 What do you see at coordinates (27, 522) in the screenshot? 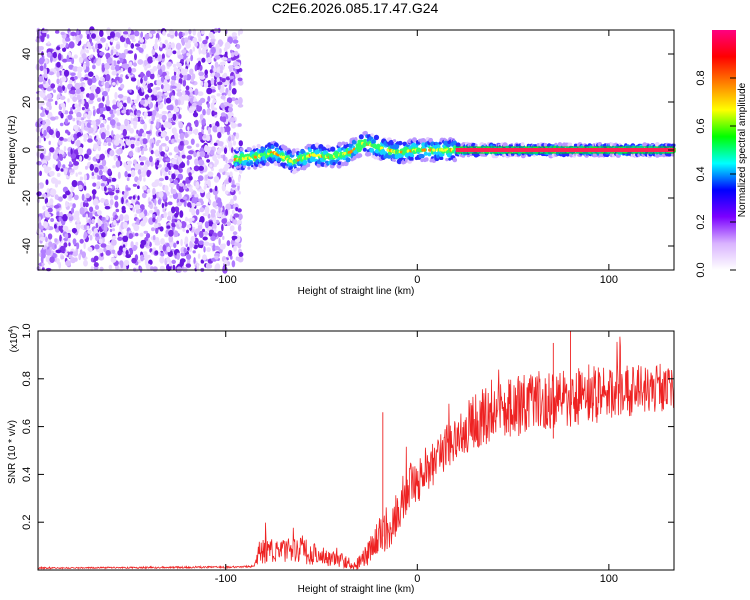
I see `y-tick-label: 0.2` at bounding box center [27, 522].